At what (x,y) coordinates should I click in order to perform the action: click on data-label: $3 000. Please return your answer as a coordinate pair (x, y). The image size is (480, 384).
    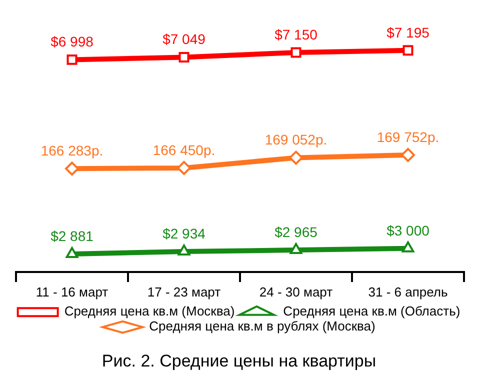
    Looking at the image, I should click on (408, 230).